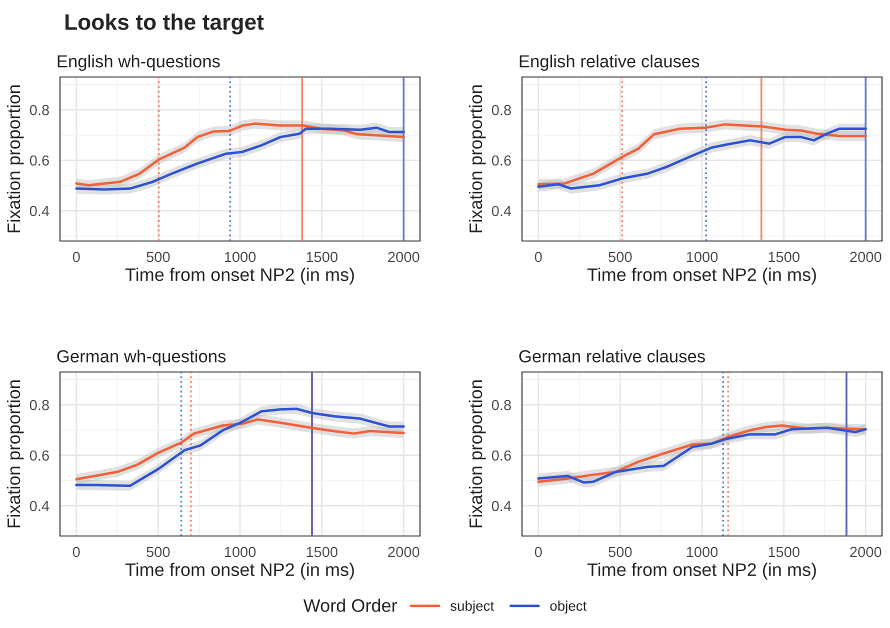 The width and height of the screenshot is (890, 628). What do you see at coordinates (610, 62) in the screenshot?
I see `chart-subtitle: English relative clauses` at bounding box center [610, 62].